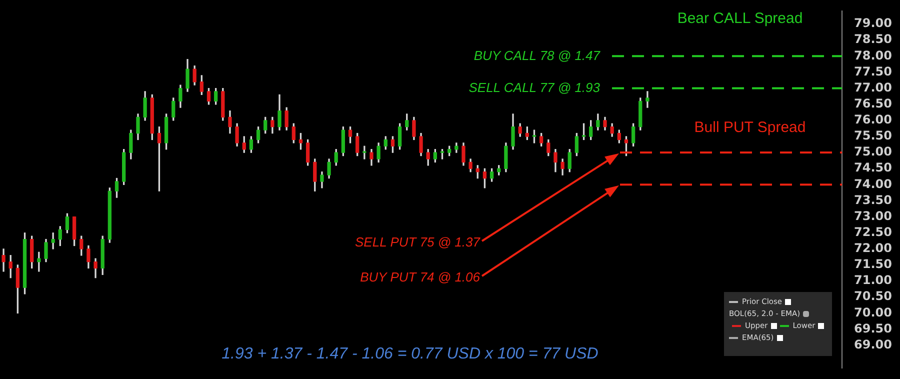  I want to click on y-tick-label: 71.50, so click(873, 264).